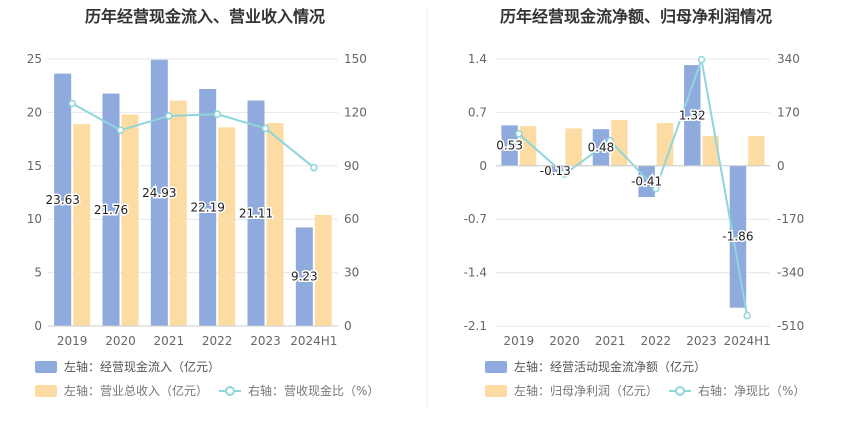 Image resolution: width=850 pixels, height=437 pixels. I want to click on right-tick-label: 90, so click(351, 166).